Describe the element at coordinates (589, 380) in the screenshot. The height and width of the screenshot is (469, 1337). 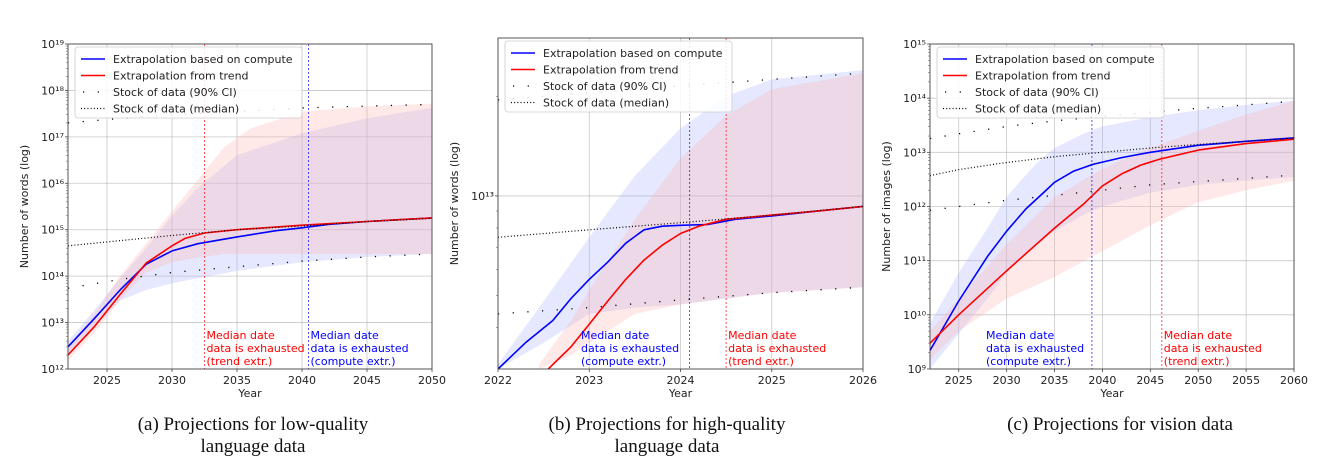
I see `x-tick-label: 2023` at that location.